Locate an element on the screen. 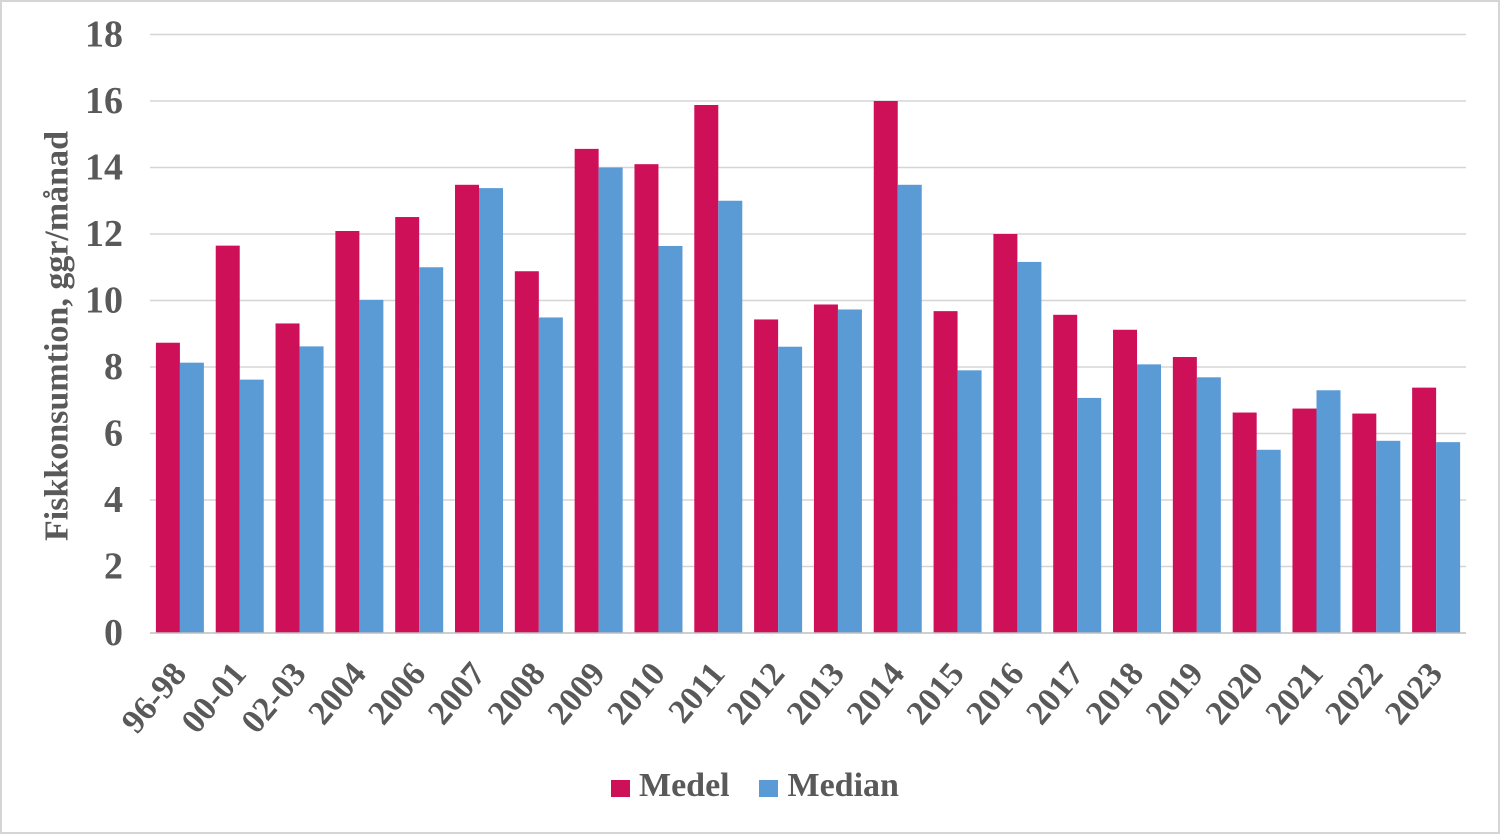  svg-text: Median is located at coordinates (844, 785).